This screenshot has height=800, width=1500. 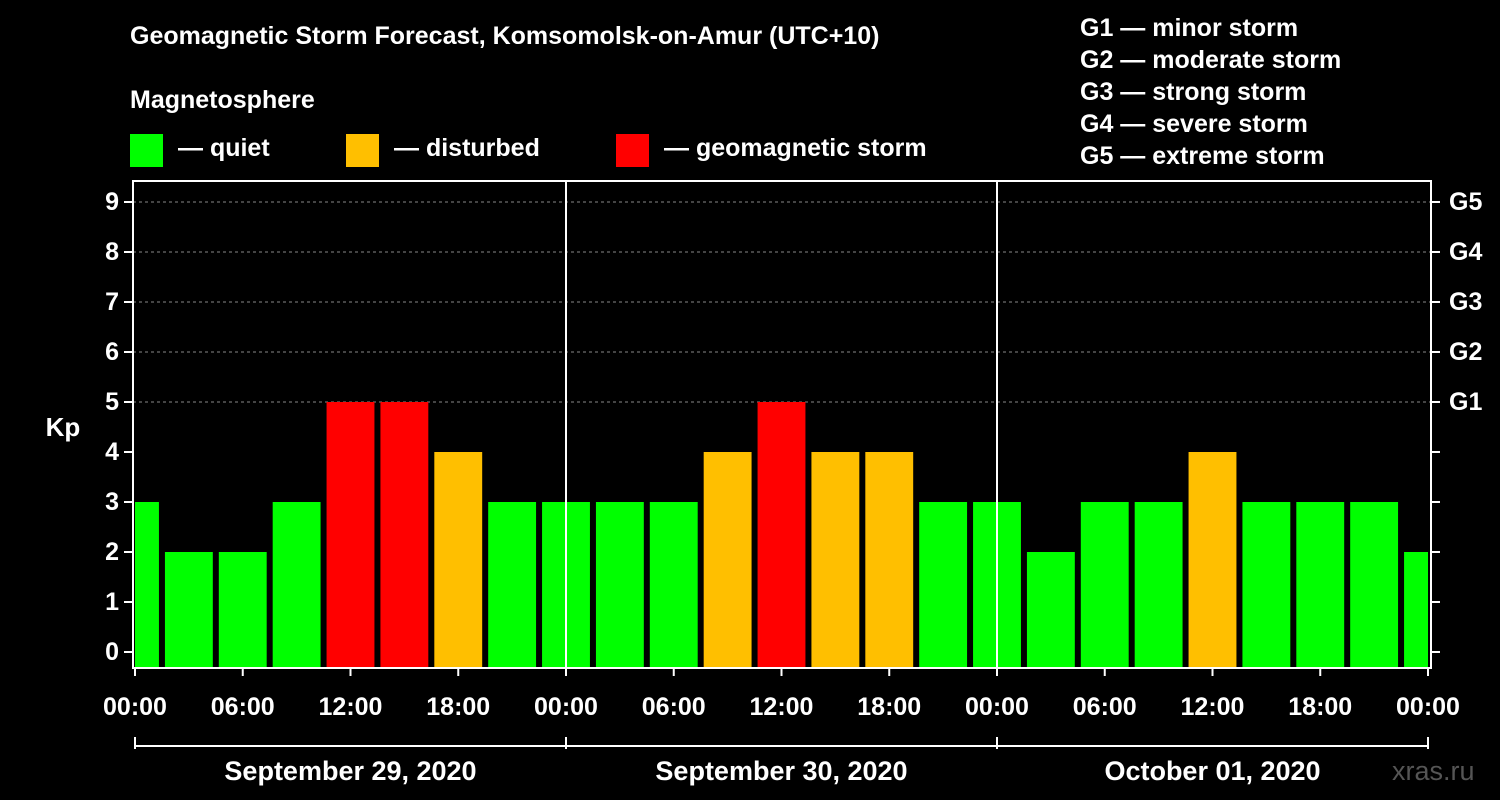 I want to click on g-level-label: G3, so click(x=1465, y=302).